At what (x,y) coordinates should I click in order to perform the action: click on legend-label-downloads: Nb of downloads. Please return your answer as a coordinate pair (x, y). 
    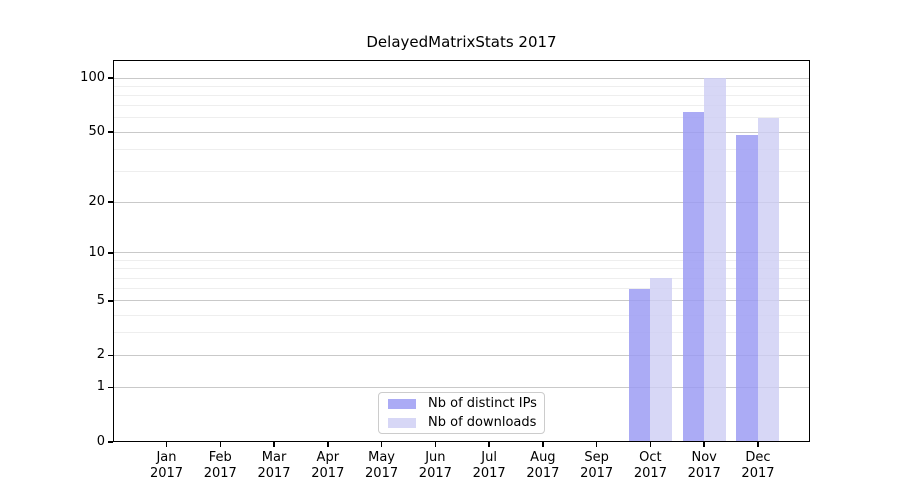
    Looking at the image, I should click on (482, 422).